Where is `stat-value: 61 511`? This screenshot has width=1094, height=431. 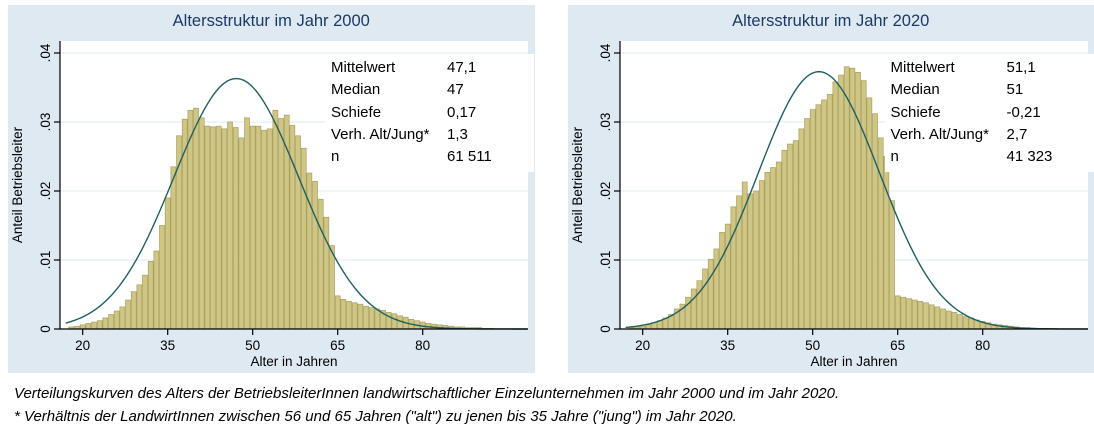 stat-value: 61 511 is located at coordinates (469, 157).